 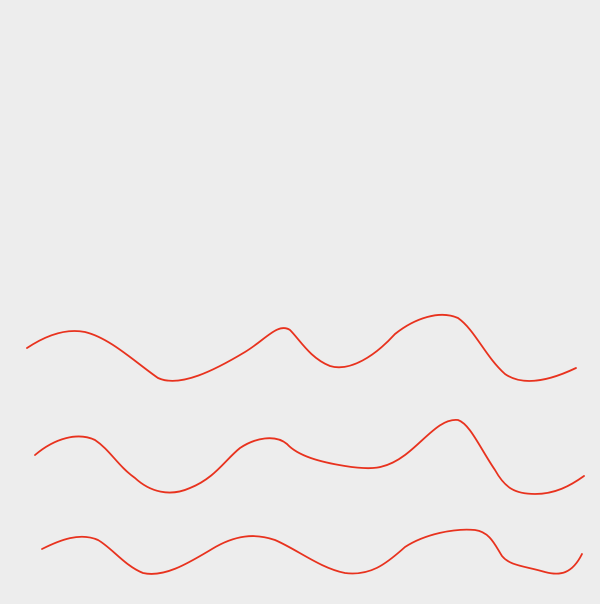 I want to click on wave-line-bottom, so click(x=312, y=551).